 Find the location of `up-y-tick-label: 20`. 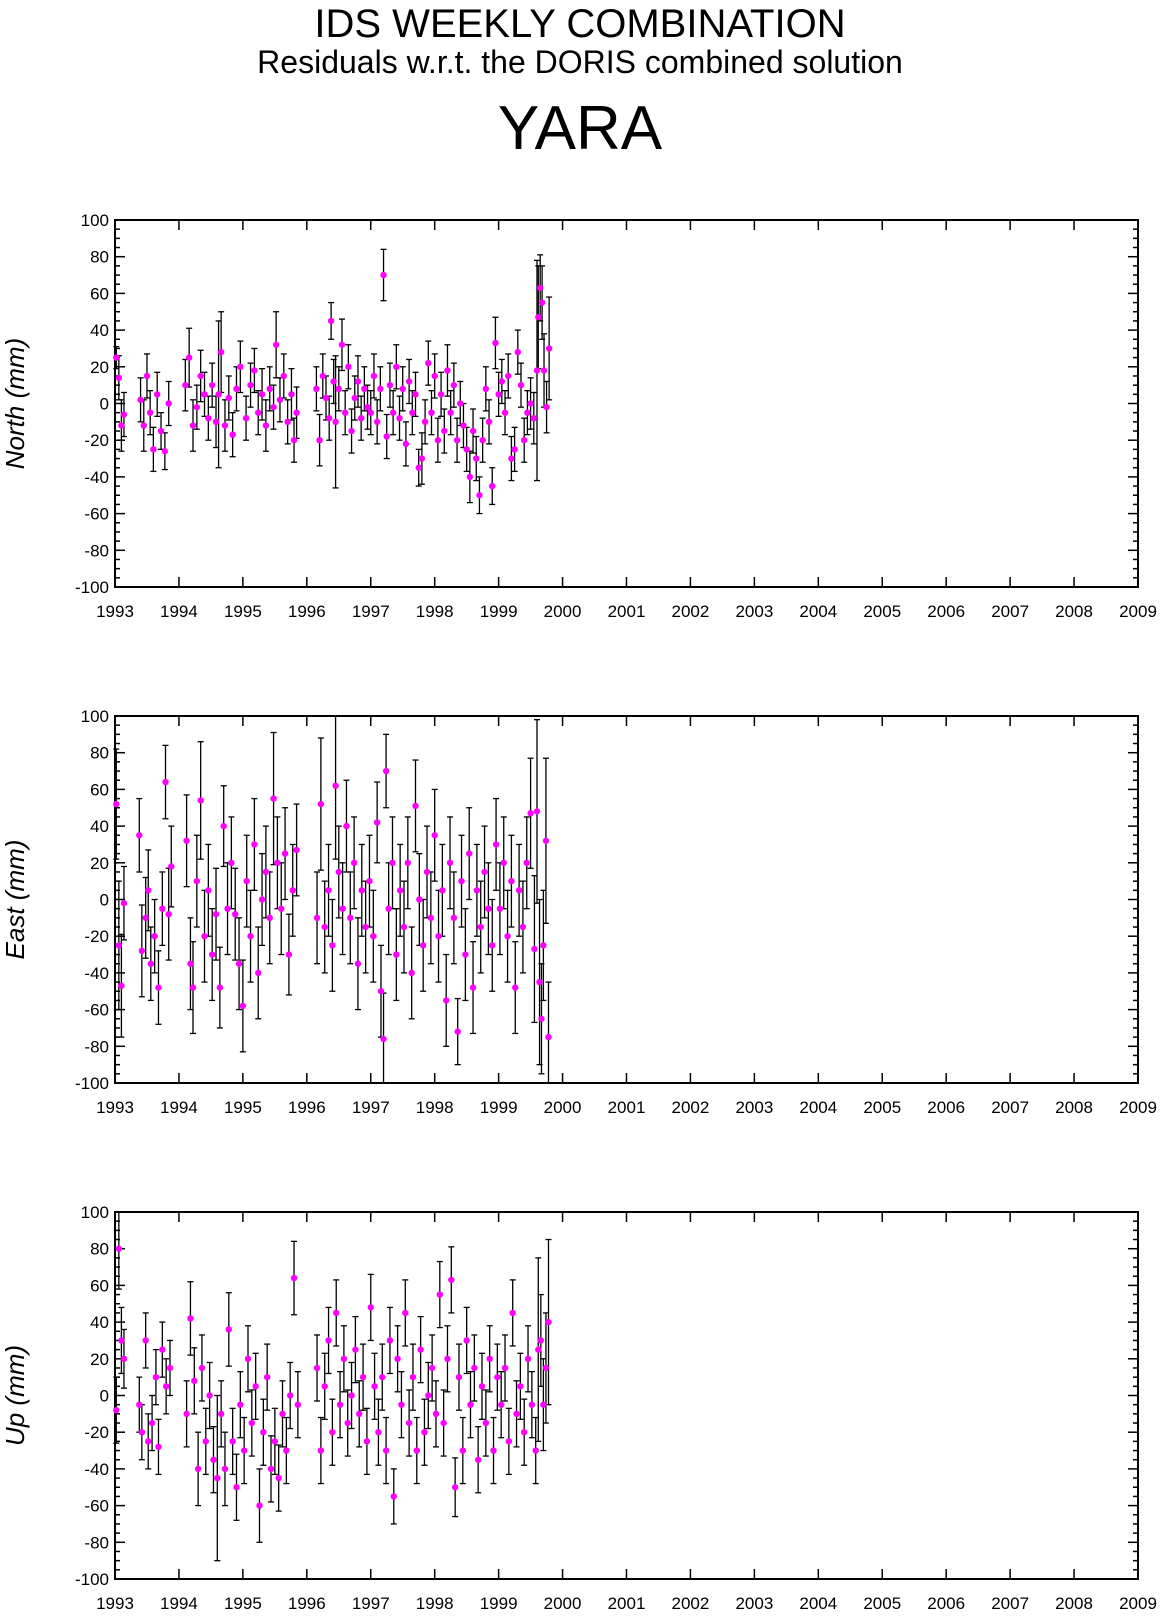

up-y-tick-label: 20 is located at coordinates (99, 1359).